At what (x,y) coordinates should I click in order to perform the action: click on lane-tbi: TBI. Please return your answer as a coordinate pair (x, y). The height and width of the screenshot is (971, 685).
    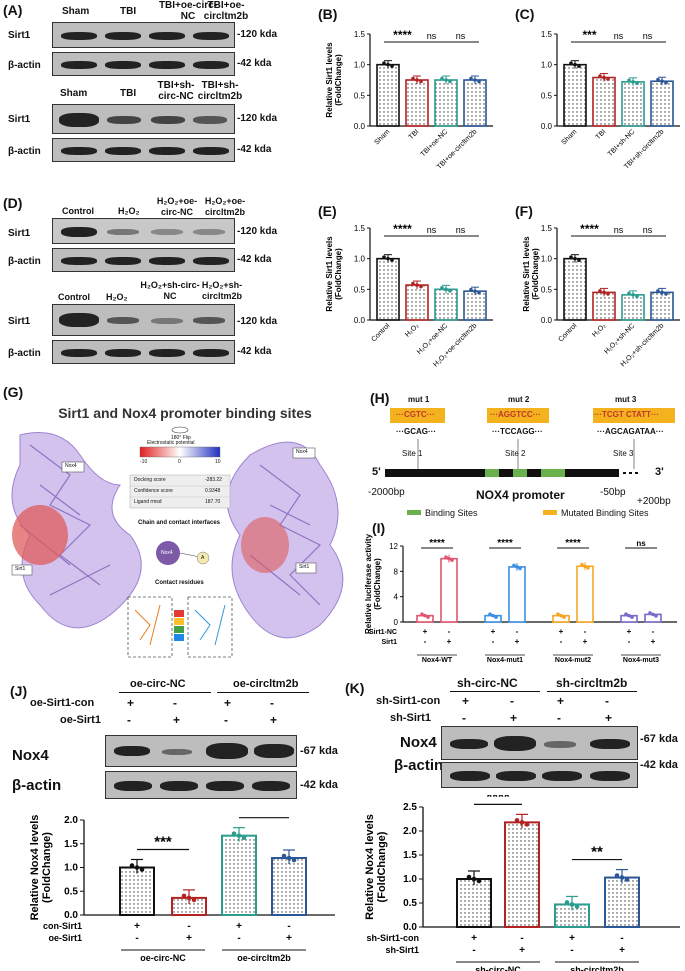
    Looking at the image, I should click on (128, 11).